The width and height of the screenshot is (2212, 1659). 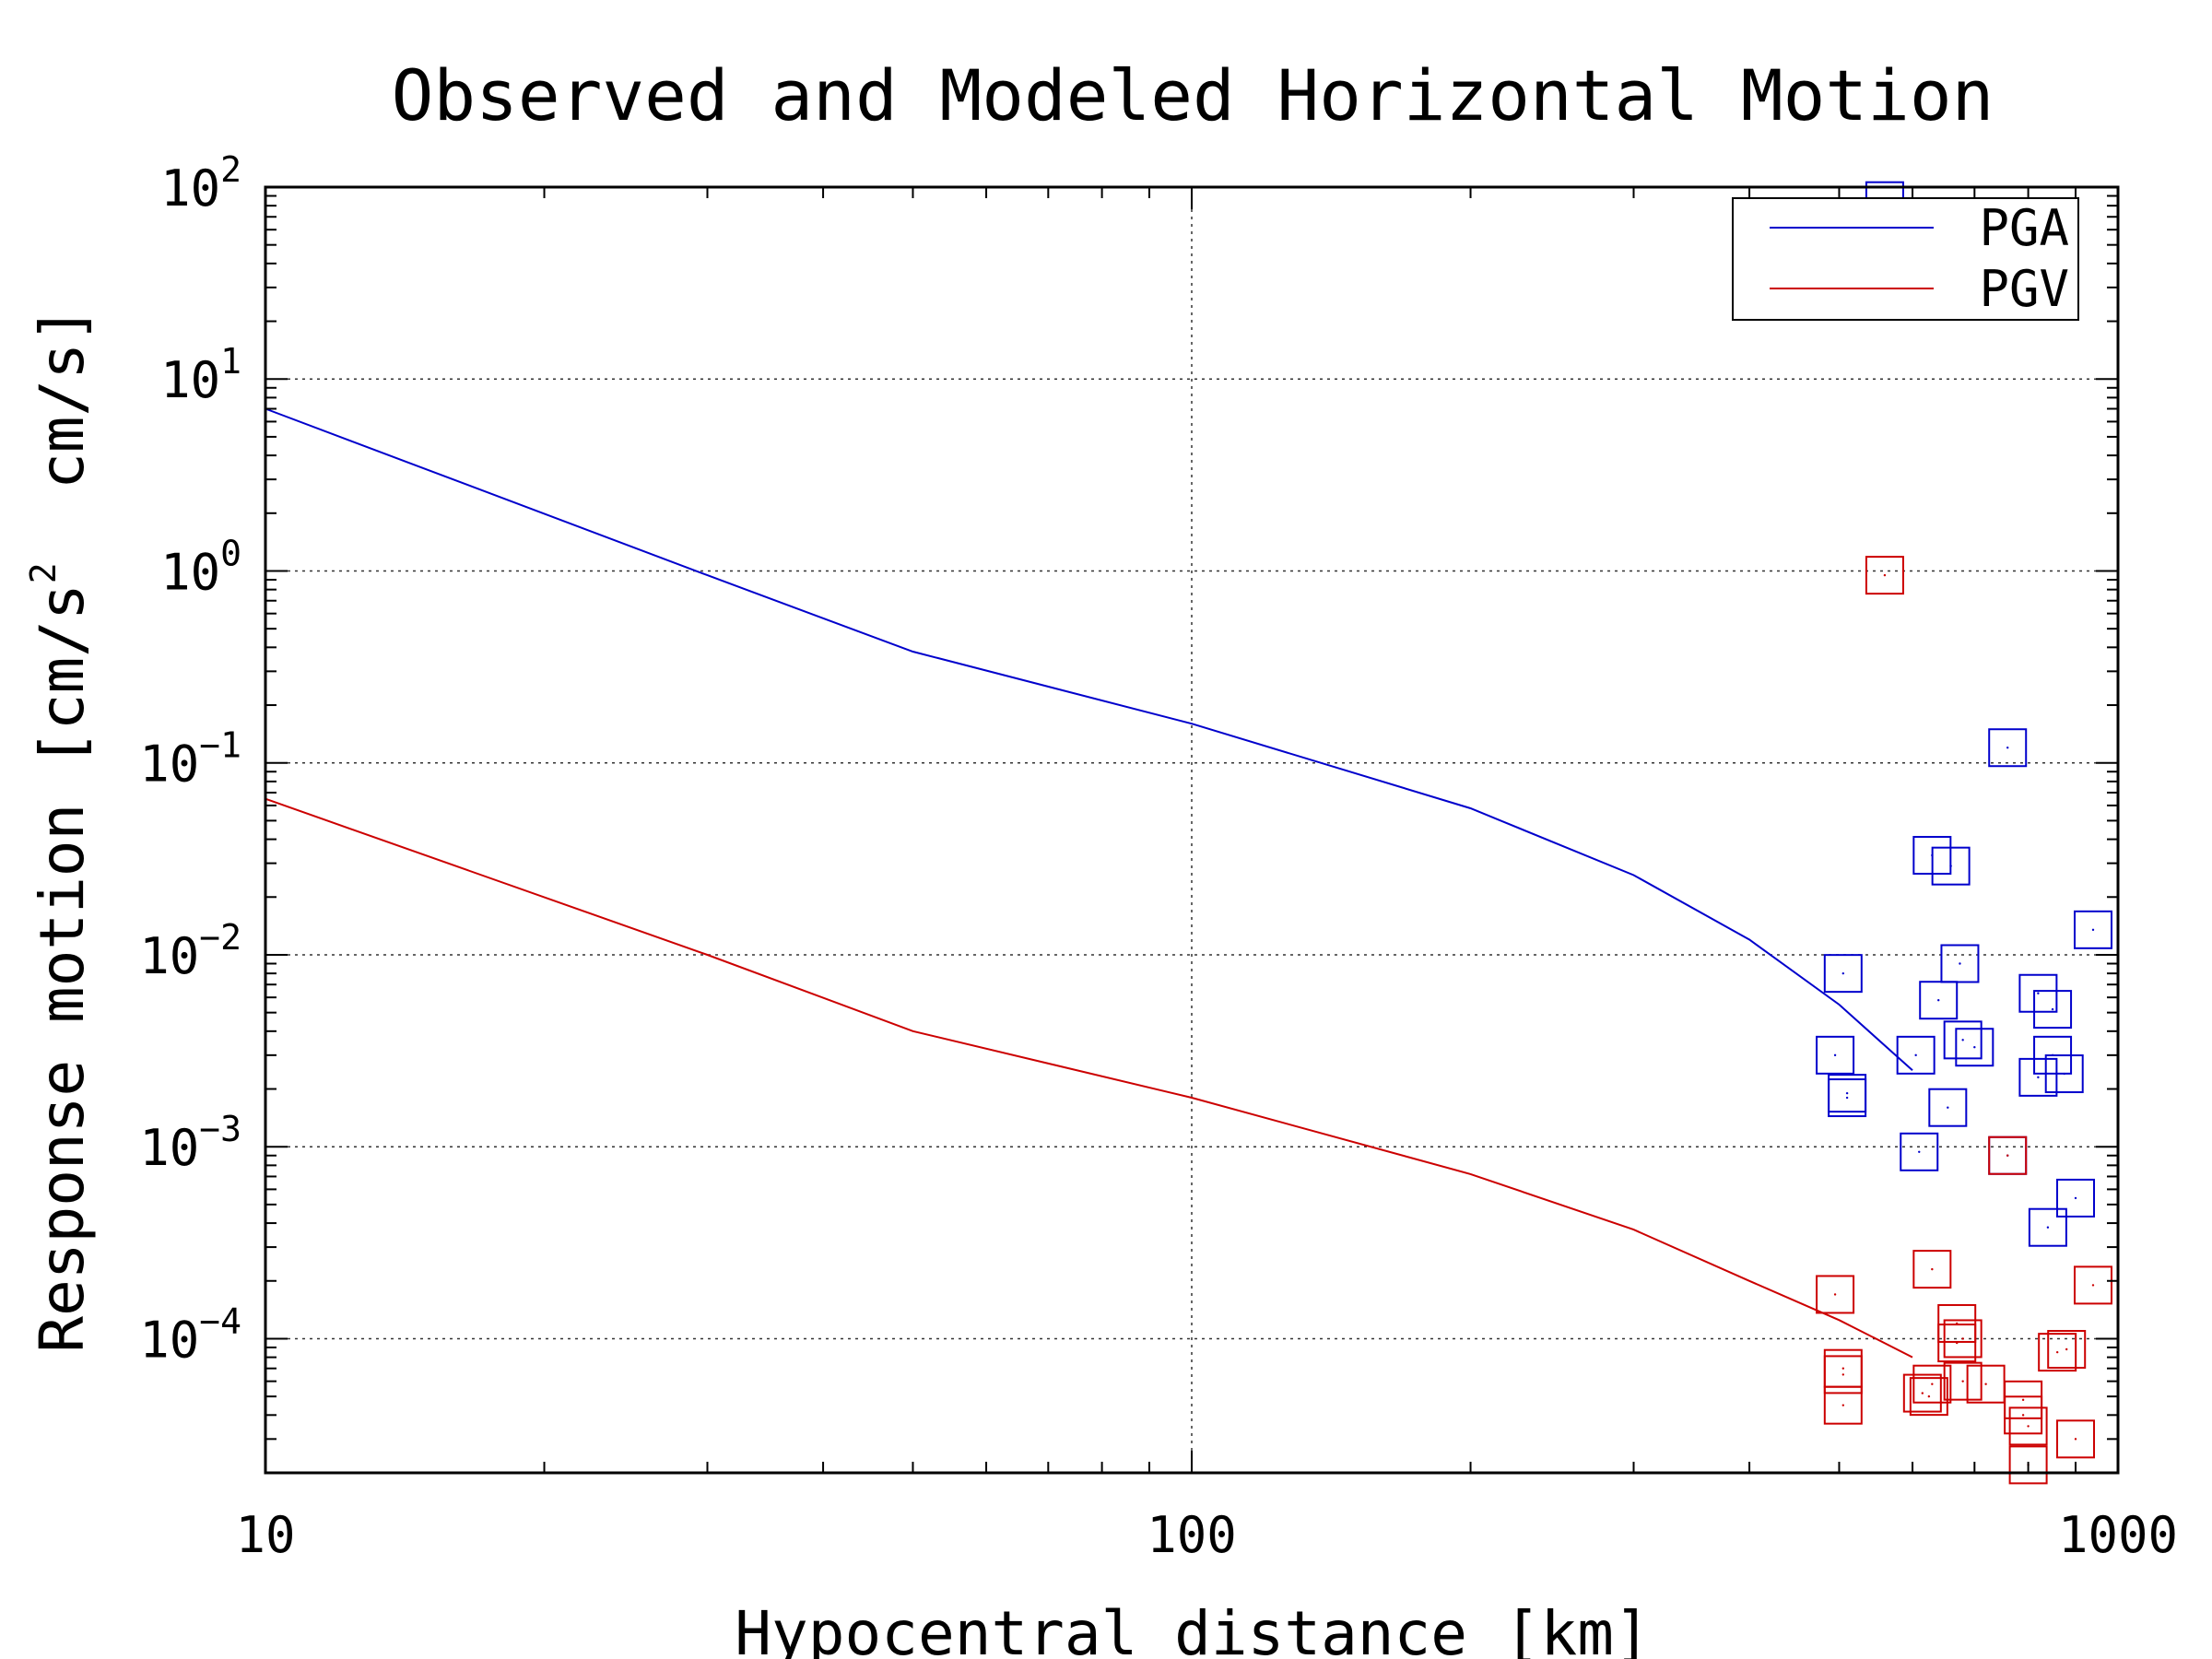 I want to click on y-tick-label-exponent: −3, so click(x=220, y=1129).